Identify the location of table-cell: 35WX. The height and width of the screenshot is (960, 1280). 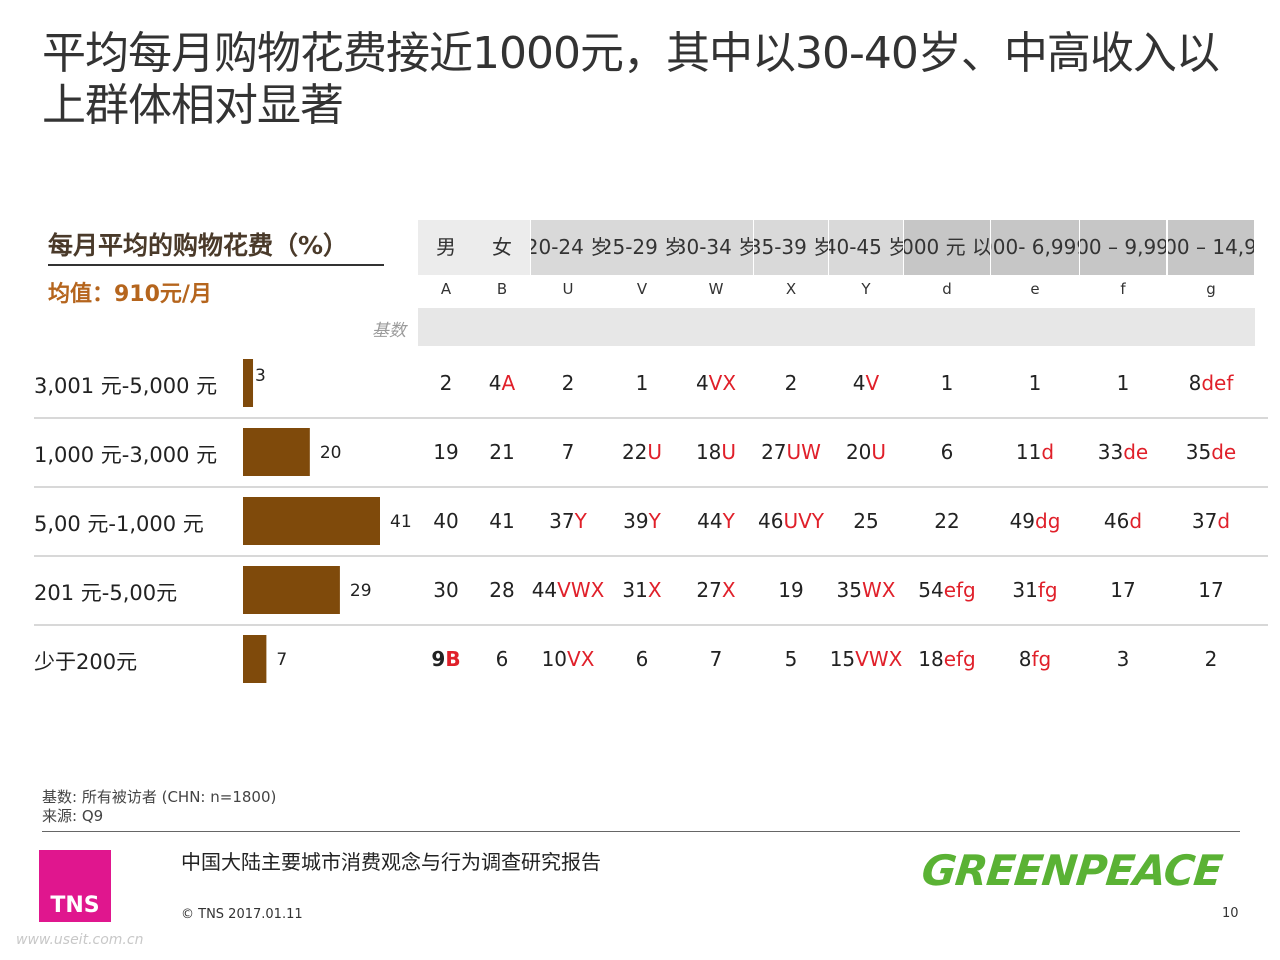
(866, 590).